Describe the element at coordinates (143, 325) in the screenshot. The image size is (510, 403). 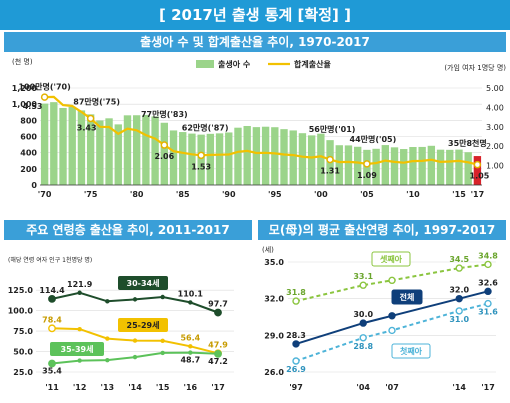
I see `chart2-series-name: 25-29세` at that location.